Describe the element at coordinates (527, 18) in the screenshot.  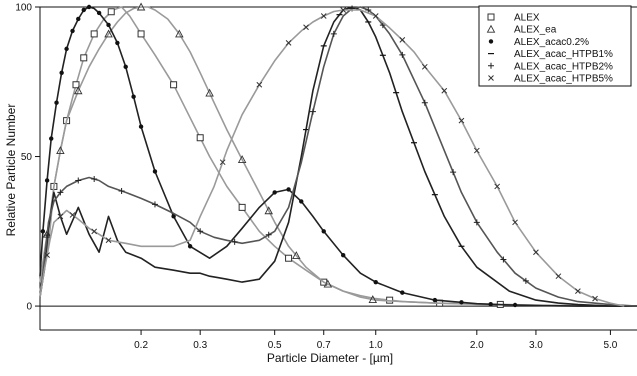
I see `legend-label: ALEX` at that location.